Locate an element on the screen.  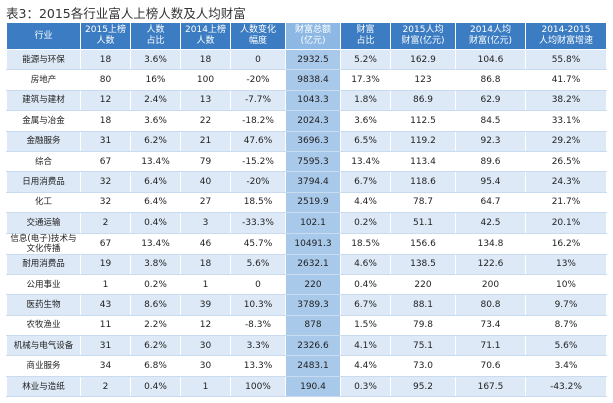
value-cell: 79 is located at coordinates (205, 162).